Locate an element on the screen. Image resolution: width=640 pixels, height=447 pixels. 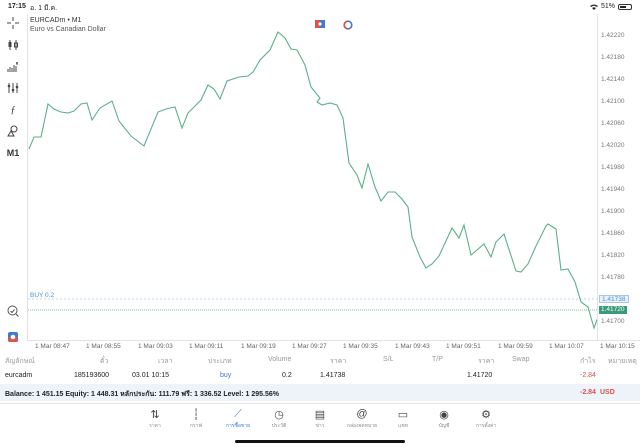
nav-quotes: ⇅ ราคา is located at coordinates (155, 419).